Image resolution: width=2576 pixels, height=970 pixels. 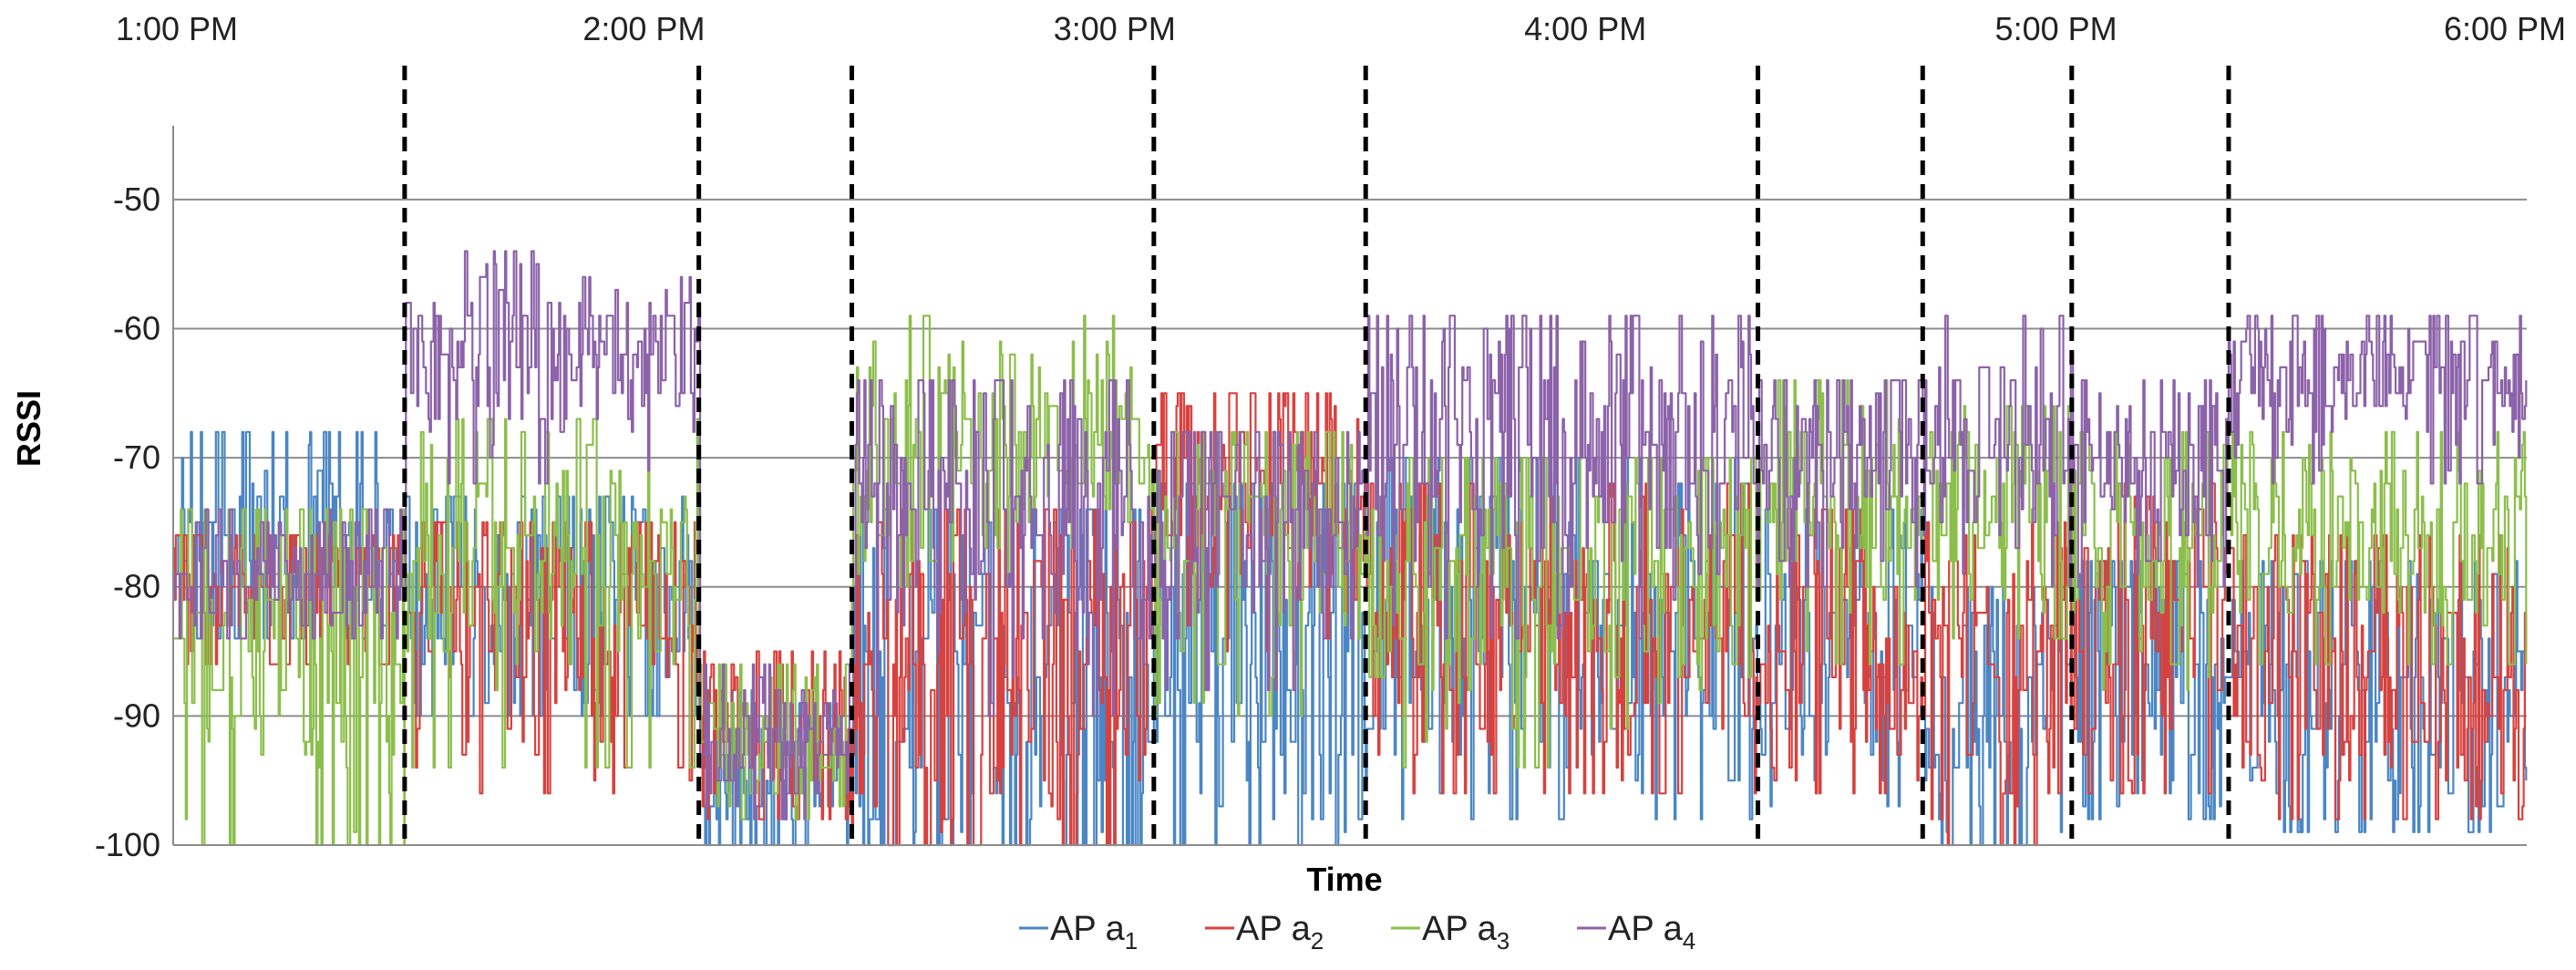 What do you see at coordinates (1466, 932) in the screenshot?
I see `legend-label: AP a3` at bounding box center [1466, 932].